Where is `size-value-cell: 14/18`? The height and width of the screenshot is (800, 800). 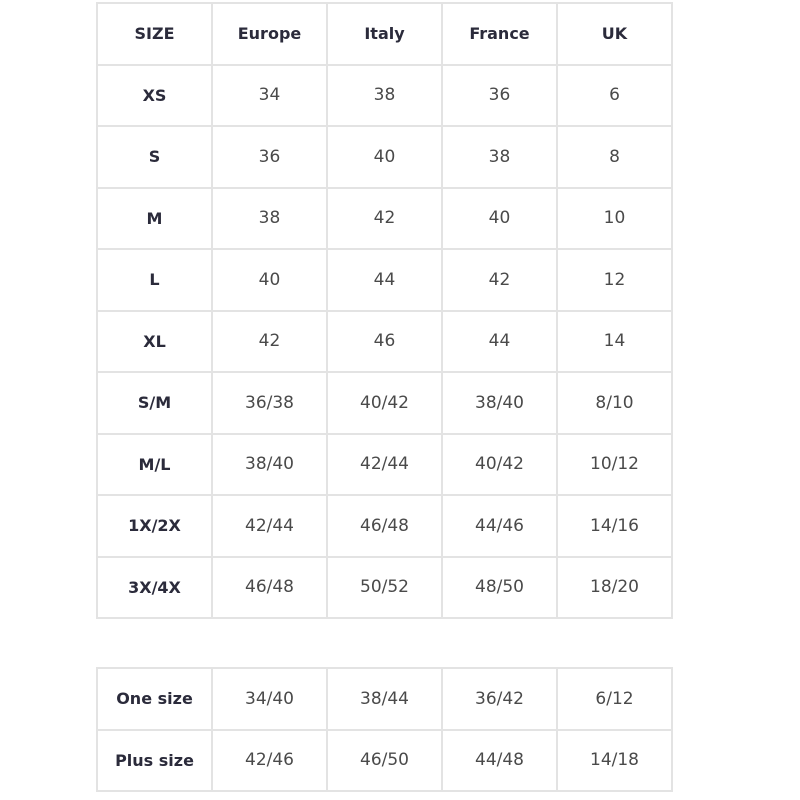 size-value-cell: 14/18 is located at coordinates (614, 760).